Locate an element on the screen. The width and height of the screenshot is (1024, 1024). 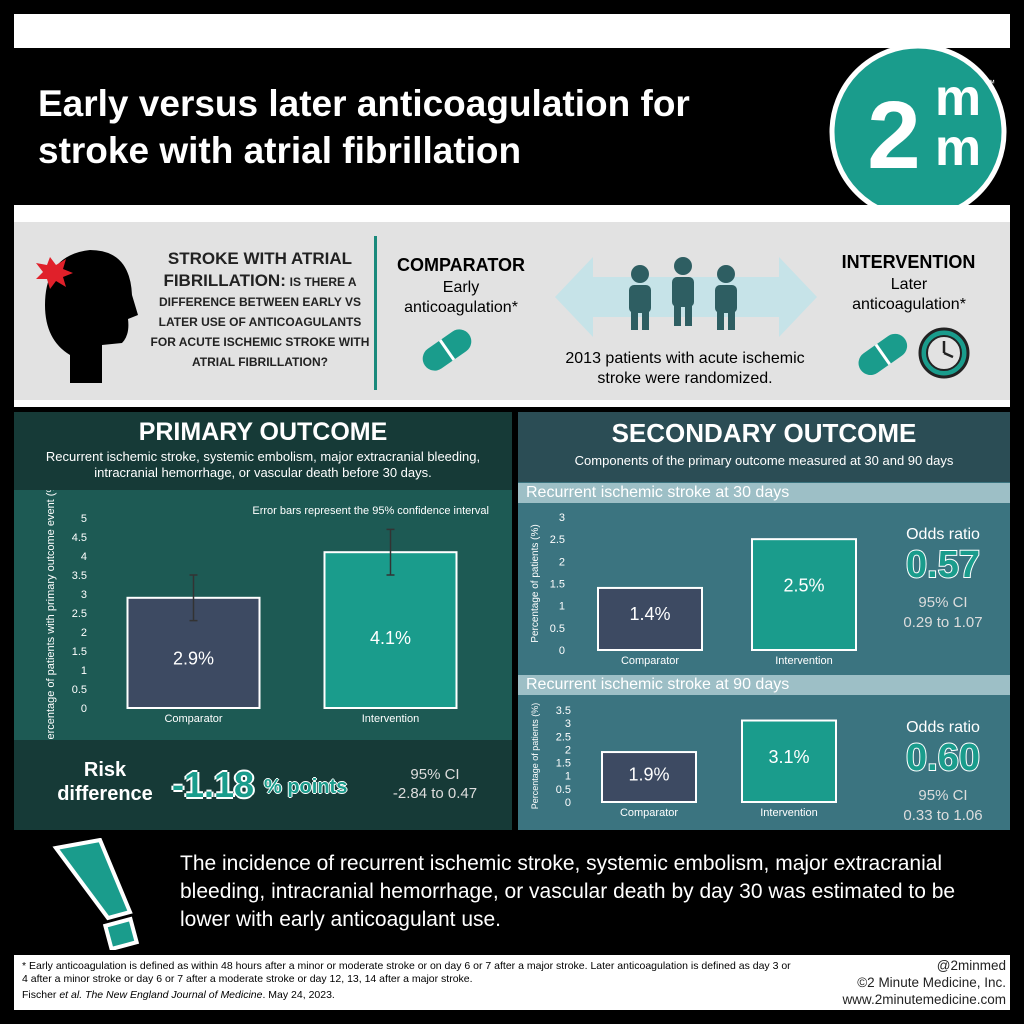
top-strip is located at coordinates (512, 31).